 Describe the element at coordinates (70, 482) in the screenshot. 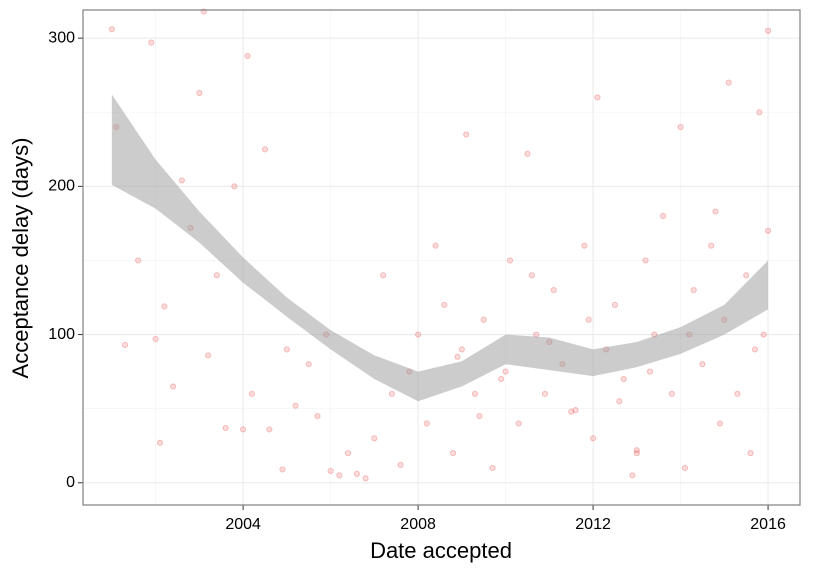

I see `y-tick-label: 0` at that location.